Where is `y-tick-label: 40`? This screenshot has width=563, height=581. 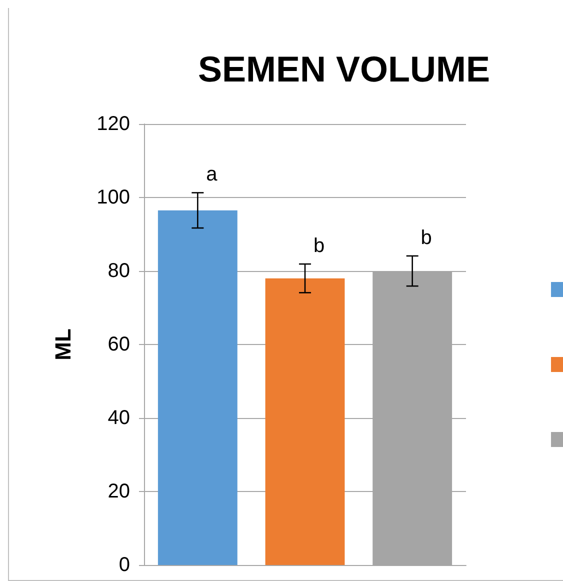 y-tick-label: 40 is located at coordinates (119, 418).